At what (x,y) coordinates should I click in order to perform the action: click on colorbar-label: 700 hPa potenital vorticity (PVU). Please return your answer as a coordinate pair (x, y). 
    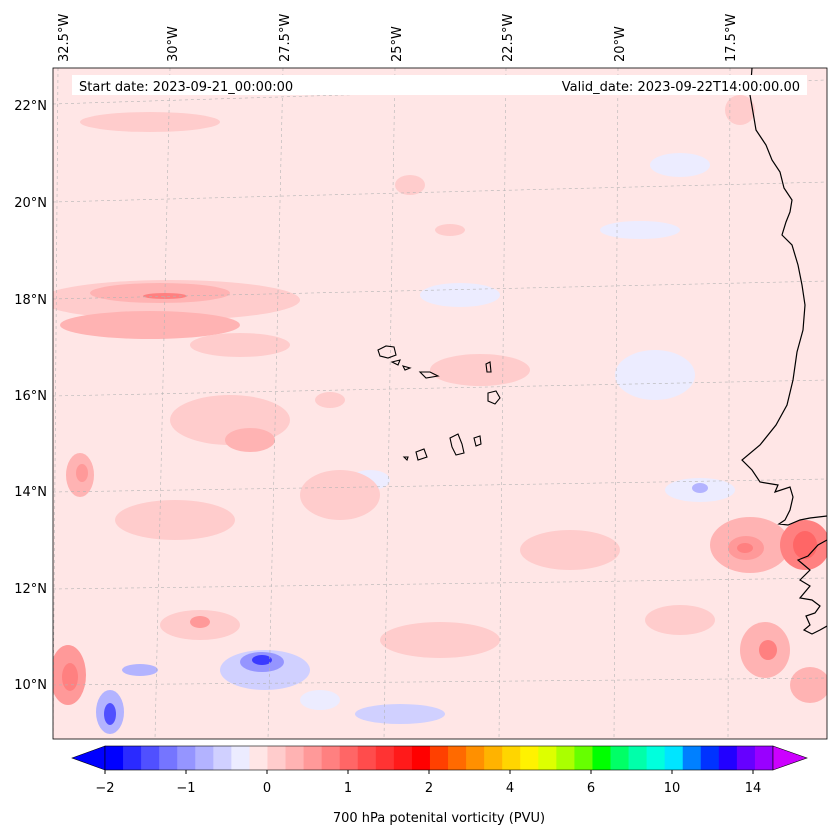
    Looking at the image, I should click on (439, 818).